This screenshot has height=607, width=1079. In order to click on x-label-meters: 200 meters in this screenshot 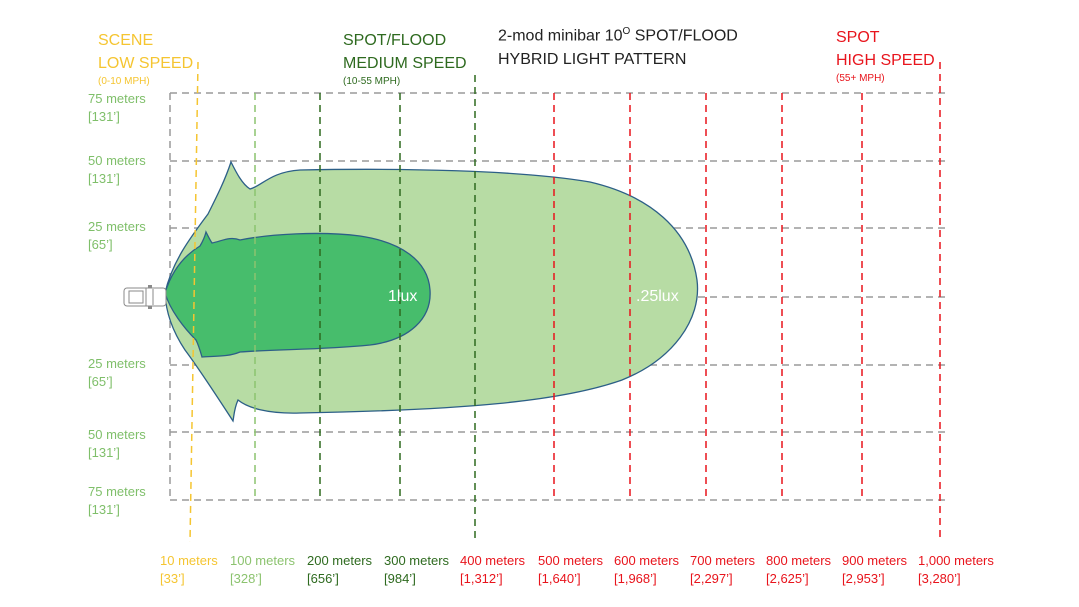, I will do `click(340, 560)`.